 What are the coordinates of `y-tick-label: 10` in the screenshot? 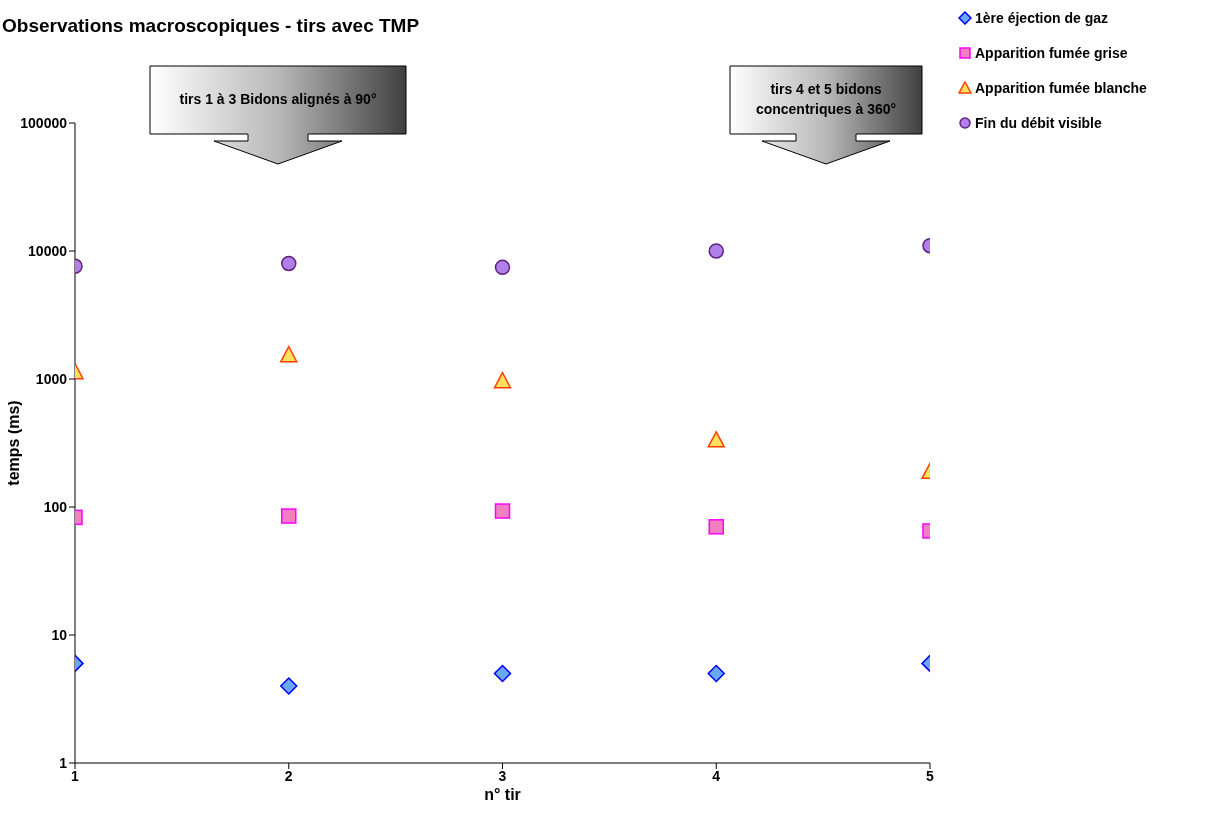 It's located at (59, 634).